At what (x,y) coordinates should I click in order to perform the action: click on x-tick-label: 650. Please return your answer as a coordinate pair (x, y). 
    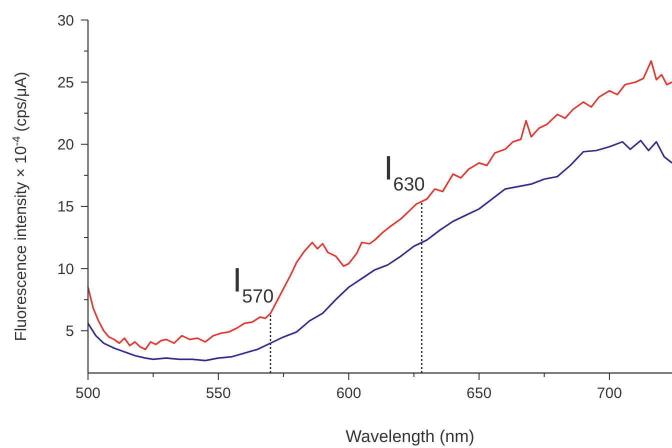
    Looking at the image, I should click on (479, 393).